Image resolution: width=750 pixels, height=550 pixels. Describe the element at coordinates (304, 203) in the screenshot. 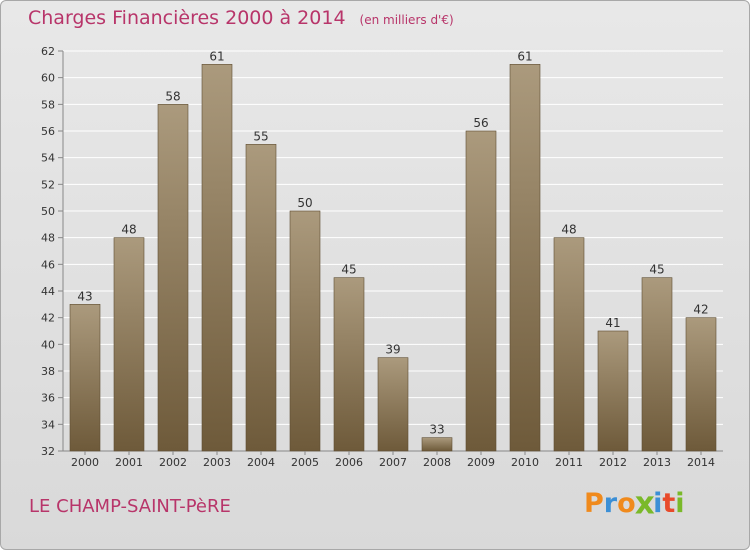

I see `data-label: 50` at that location.